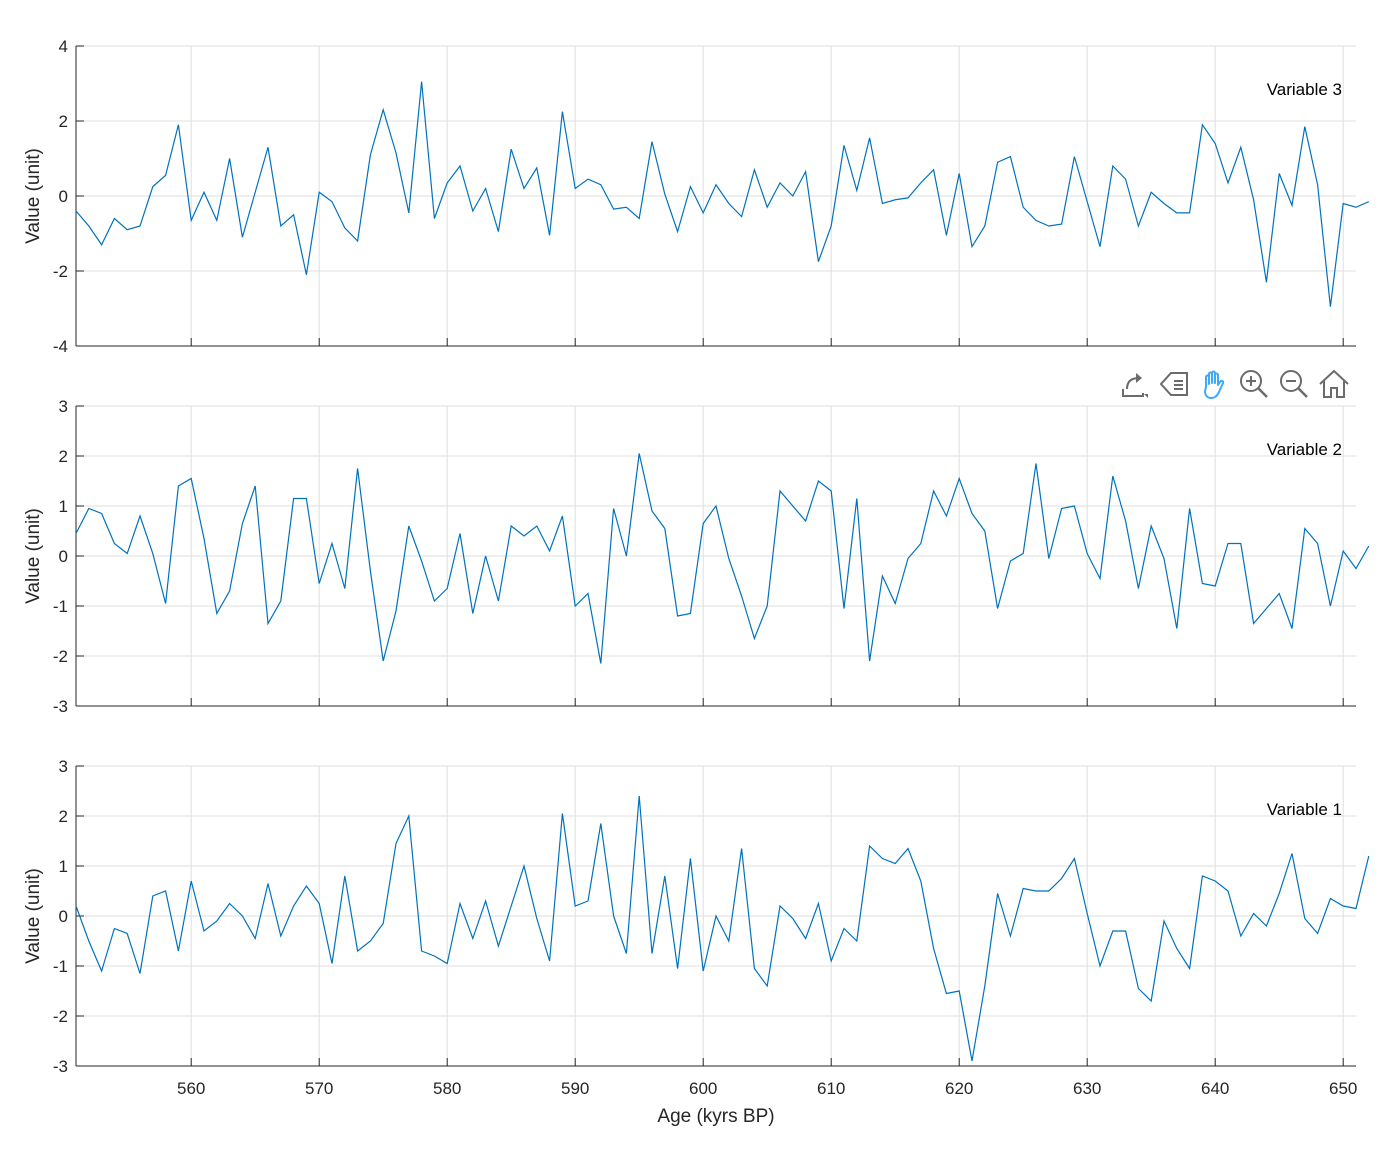 Image resolution: width=1399 pixels, height=1149 pixels. I want to click on zoom-in-button, so click(1254, 384).